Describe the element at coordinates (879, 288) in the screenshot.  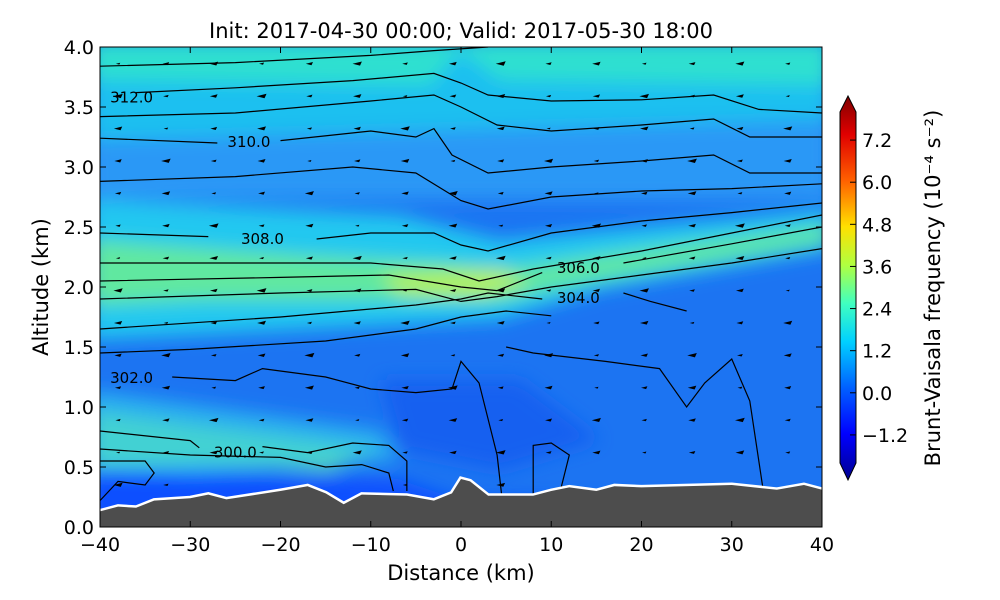
I see `colorbar-ticks: 7.2 6.0 4.8 3.6 2.4 1.2 0.0 −1.2` at that location.